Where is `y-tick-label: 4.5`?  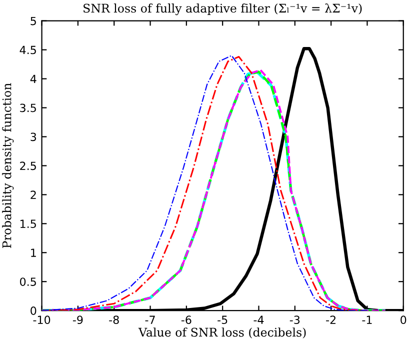
y-tick-label: 4.5 is located at coordinates (28, 50).